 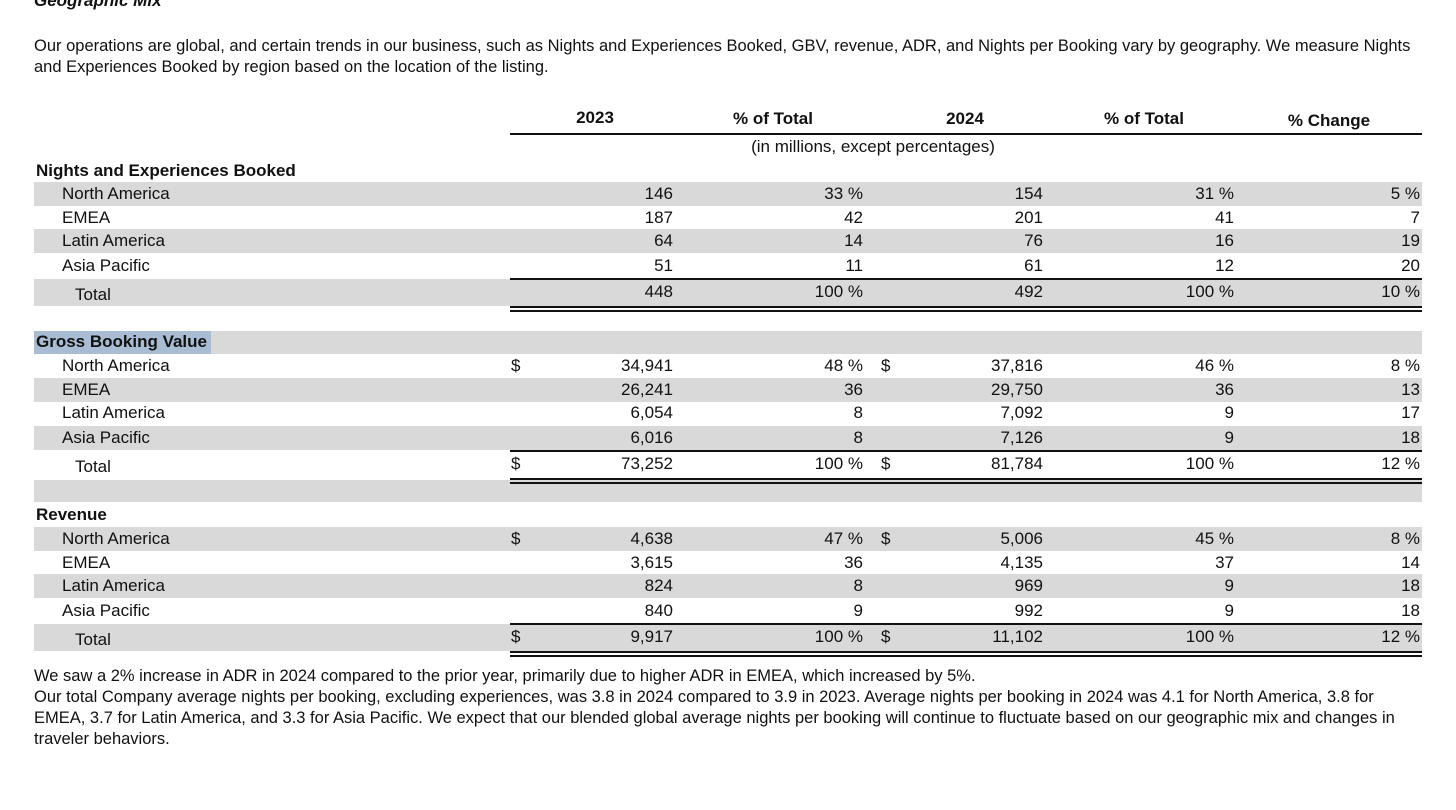 I want to click on cell: 34,941, so click(x=647, y=365).